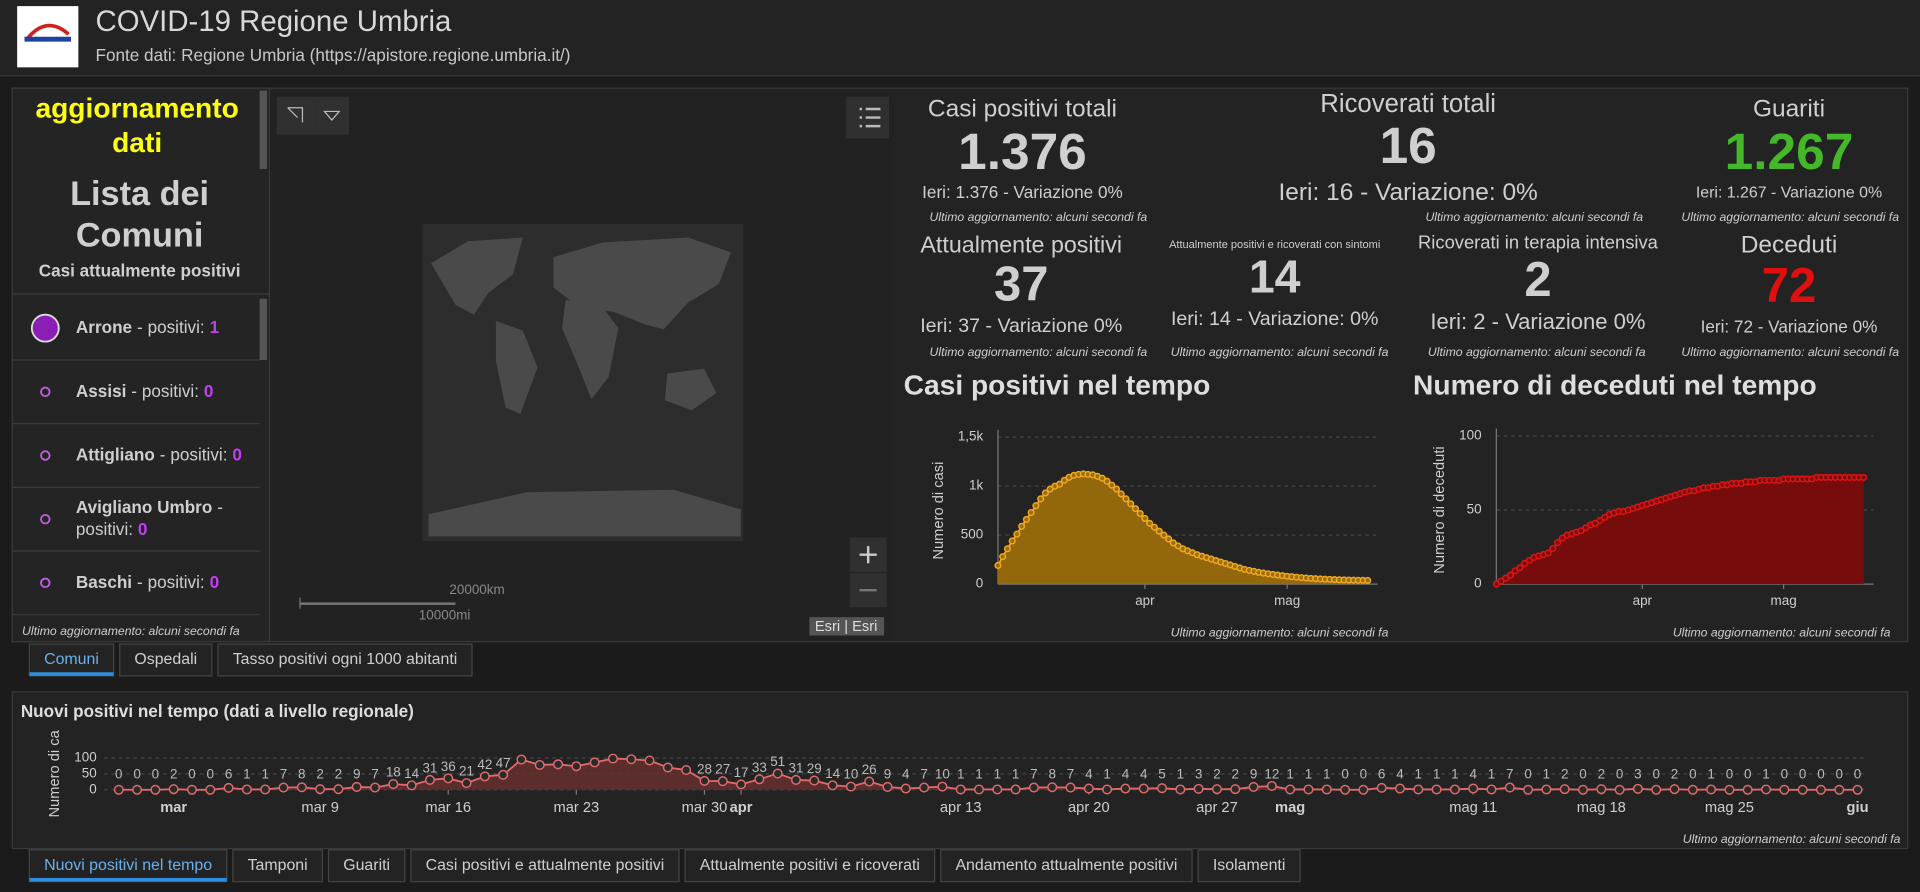  I want to click on tab: Nuovi positivi nel tempo, so click(128, 866).